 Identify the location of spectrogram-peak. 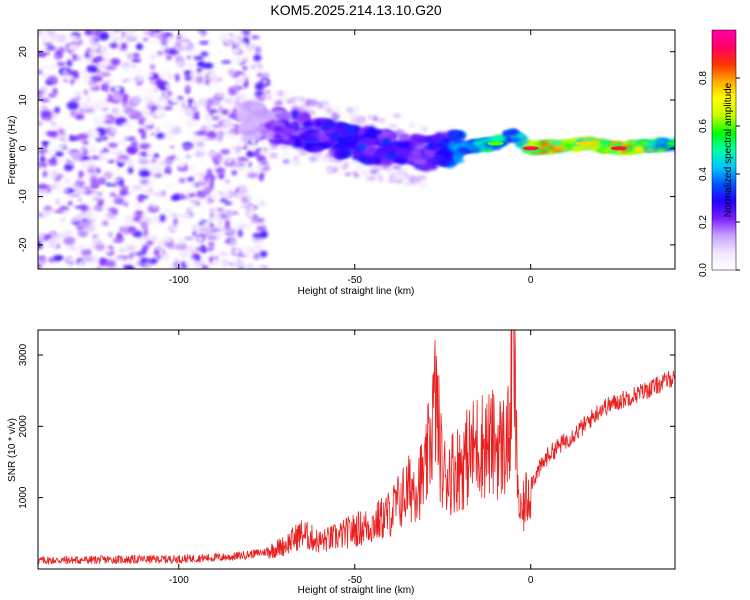
(583, 143).